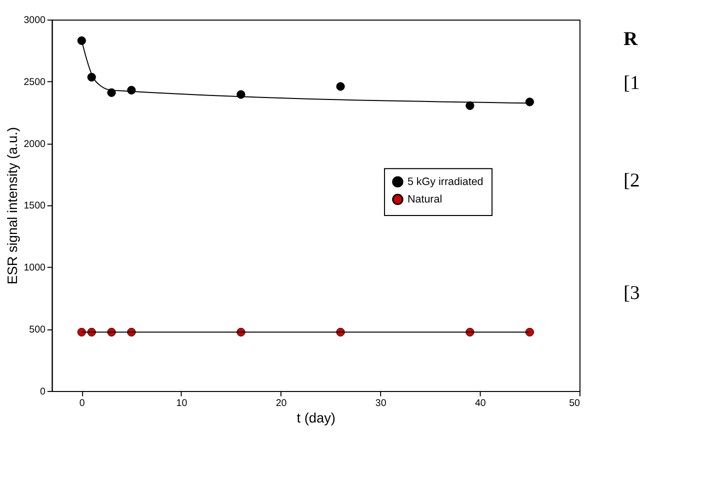 This screenshot has height=484, width=728. Describe the element at coordinates (575, 404) in the screenshot. I see `x-tick-label: 50` at that location.